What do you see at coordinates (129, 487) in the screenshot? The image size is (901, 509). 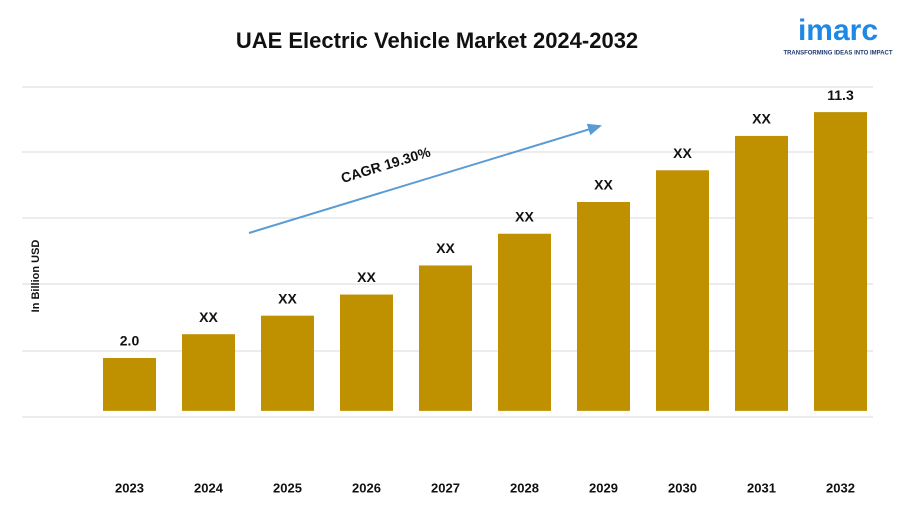 I see `x-tick-label: 2023` at bounding box center [129, 487].